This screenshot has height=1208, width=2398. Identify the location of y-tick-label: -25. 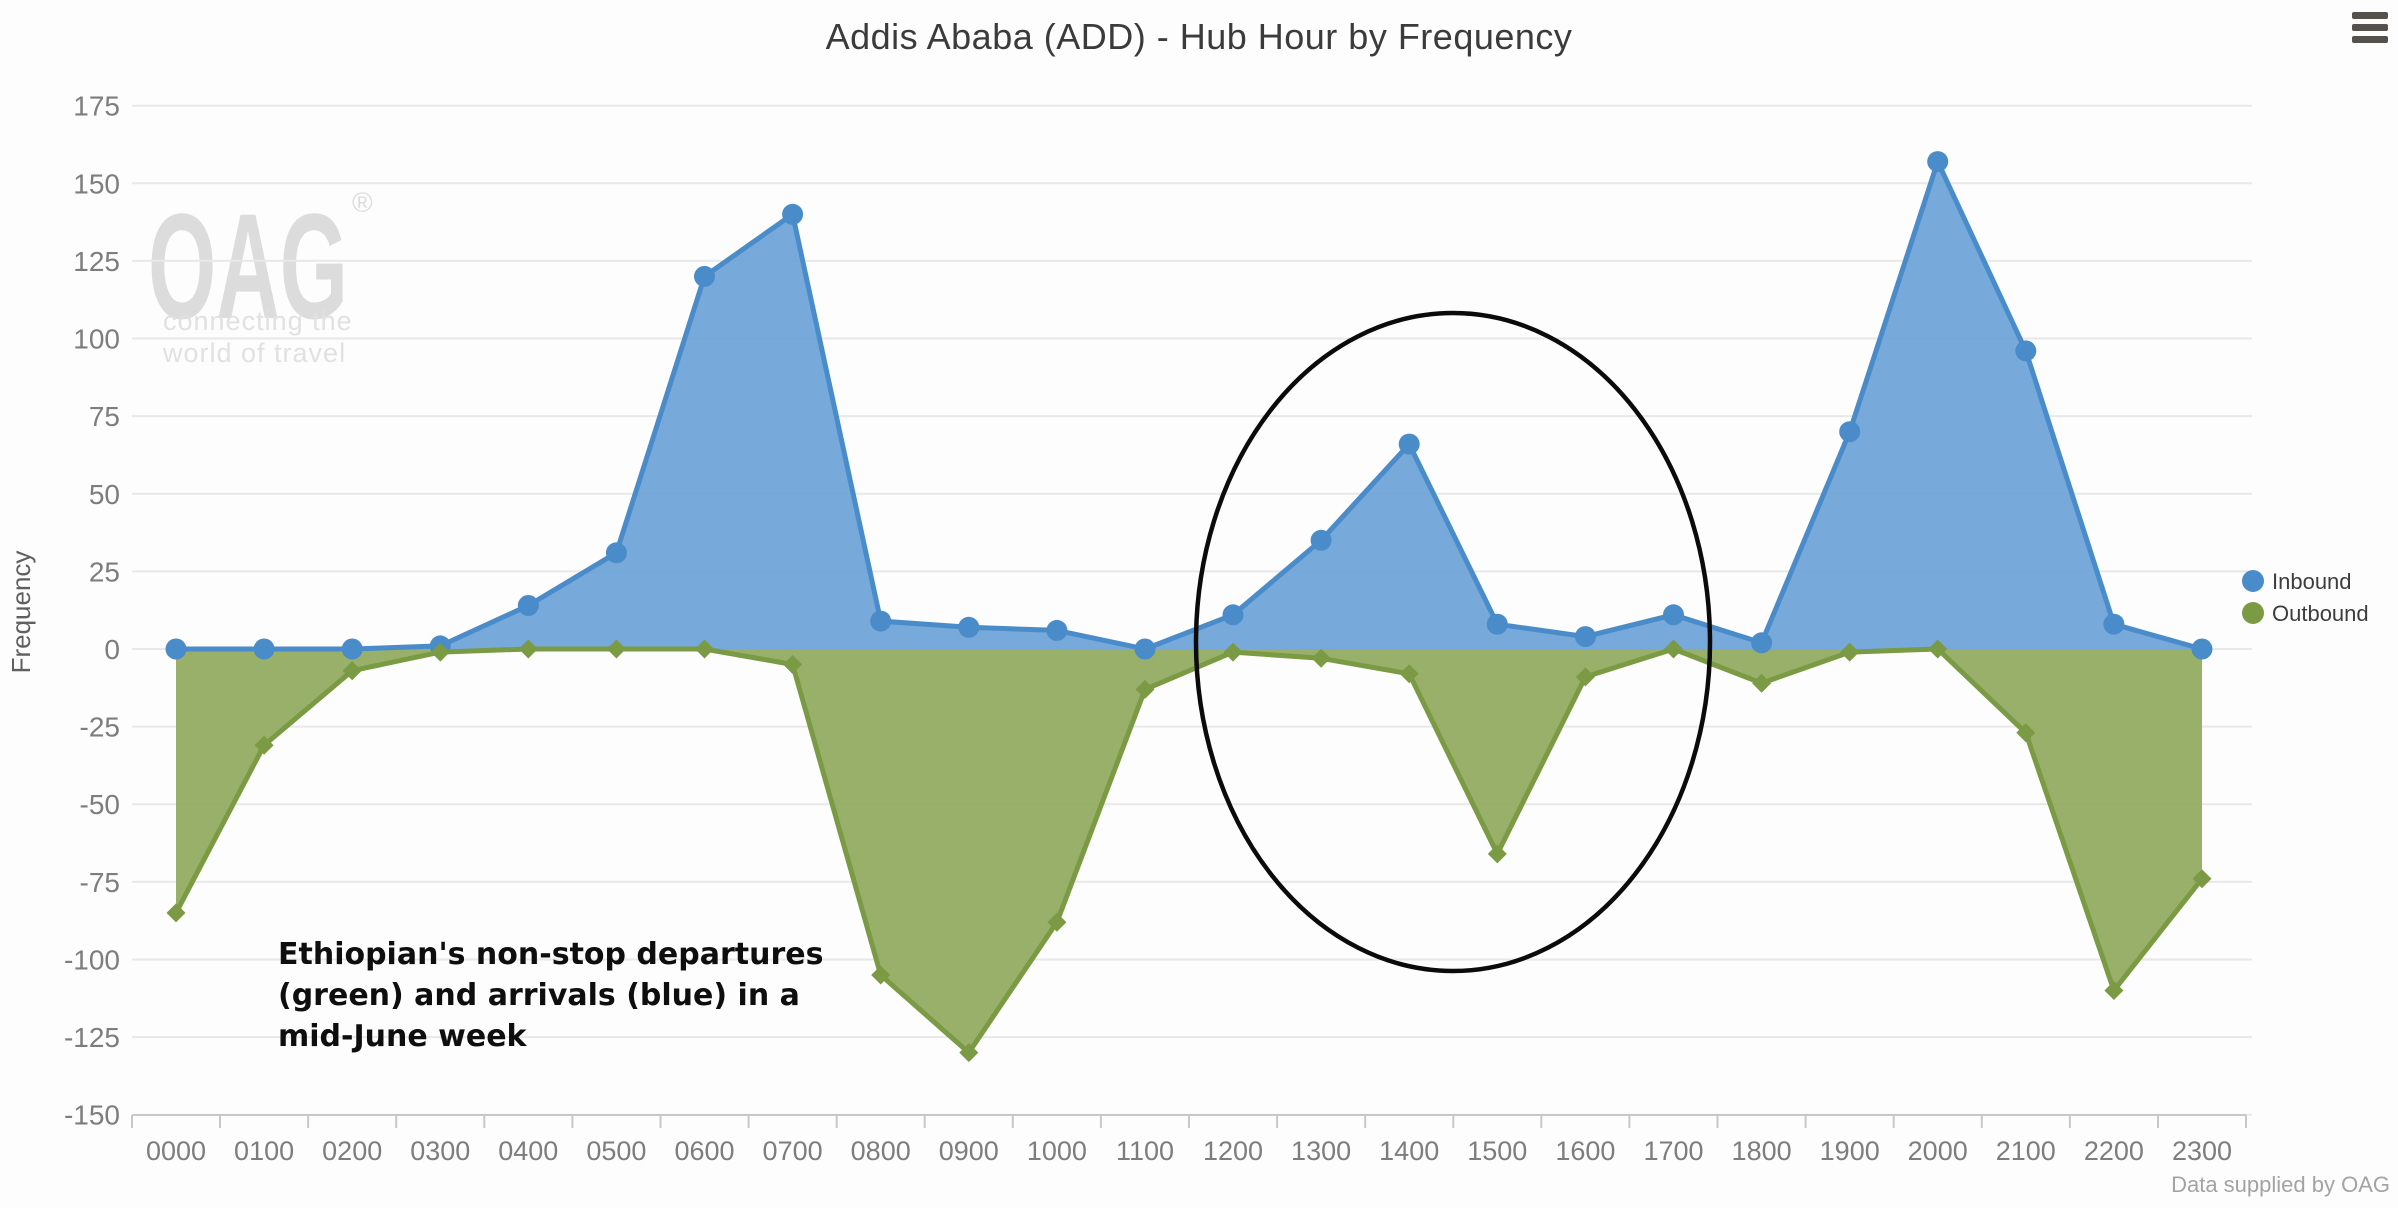
(100, 727).